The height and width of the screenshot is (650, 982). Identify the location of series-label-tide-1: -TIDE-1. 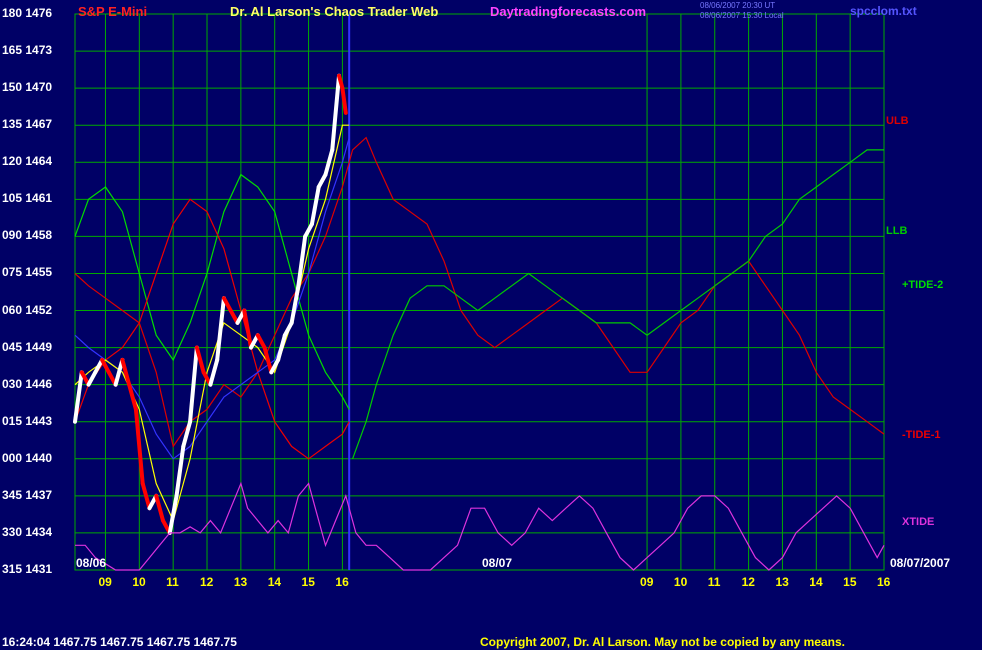
(921, 435).